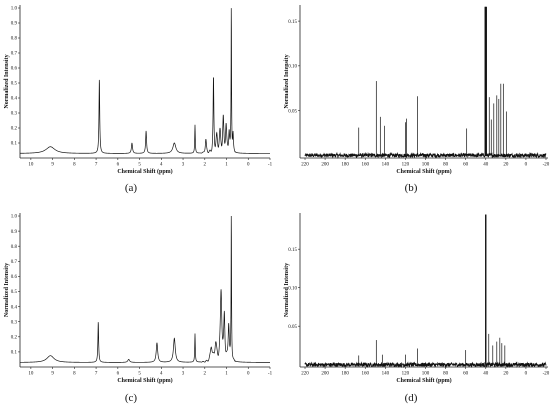 The width and height of the screenshot is (550, 411). I want to click on panel-caption: (c), so click(131, 398).